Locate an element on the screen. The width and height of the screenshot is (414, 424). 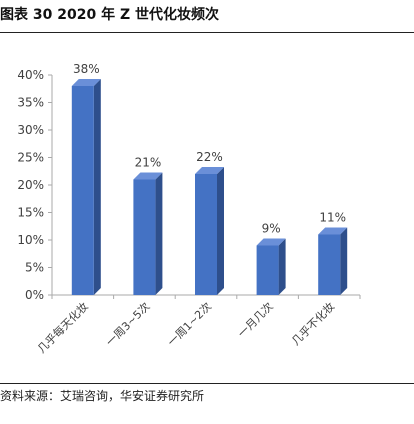
y-tick-label: 35% is located at coordinates (30, 103).